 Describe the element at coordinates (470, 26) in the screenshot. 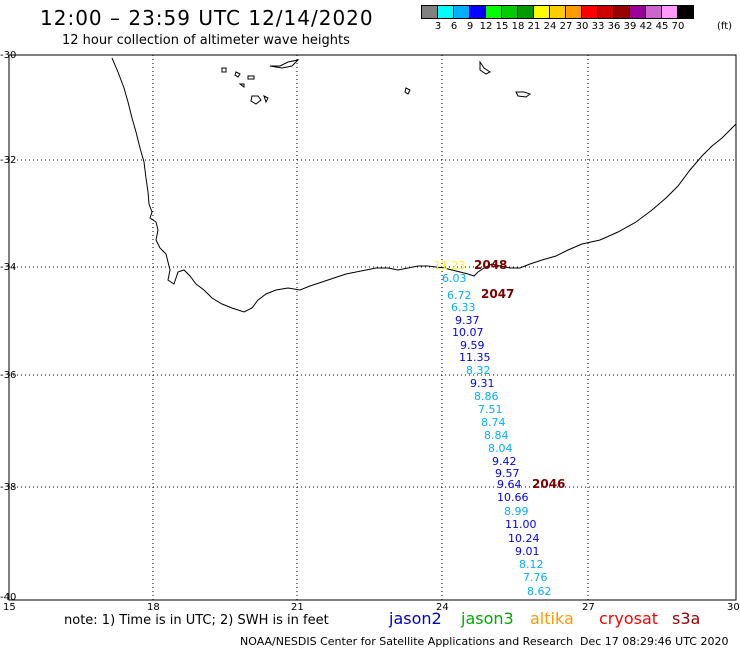

I see `legend-label: 9` at that location.